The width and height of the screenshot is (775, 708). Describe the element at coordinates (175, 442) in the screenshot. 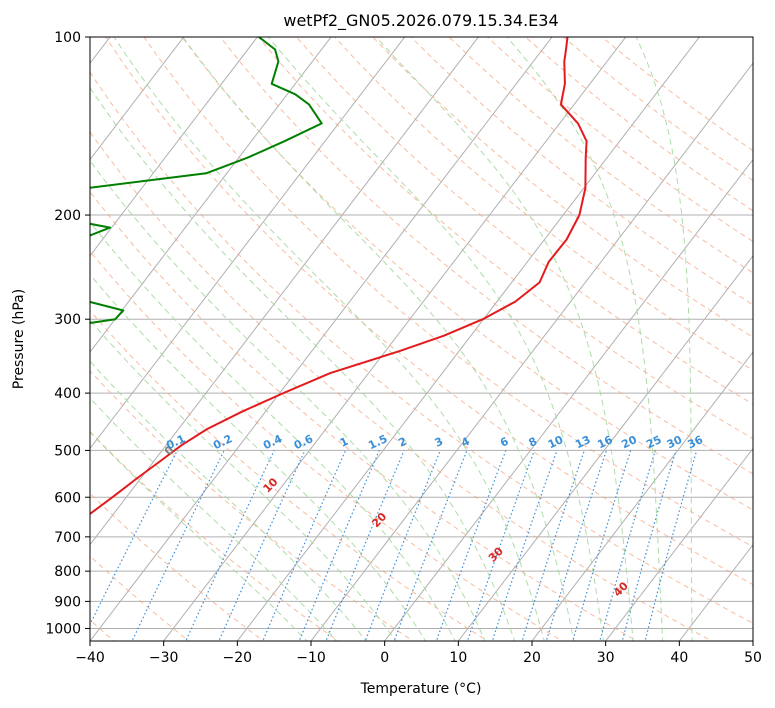

I see `mixing-ratio-label: 0.1` at that location.